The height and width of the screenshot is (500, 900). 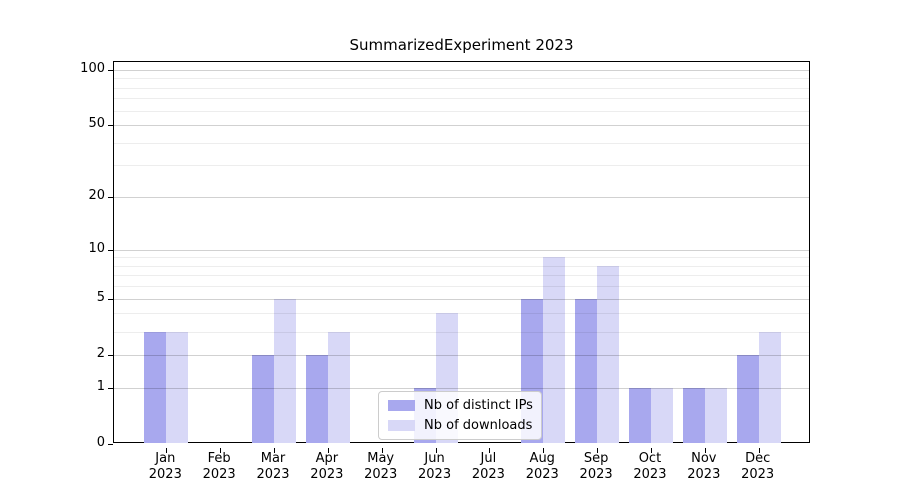 I want to click on legend-item-label: Nb of distinct IPs, so click(x=478, y=405).